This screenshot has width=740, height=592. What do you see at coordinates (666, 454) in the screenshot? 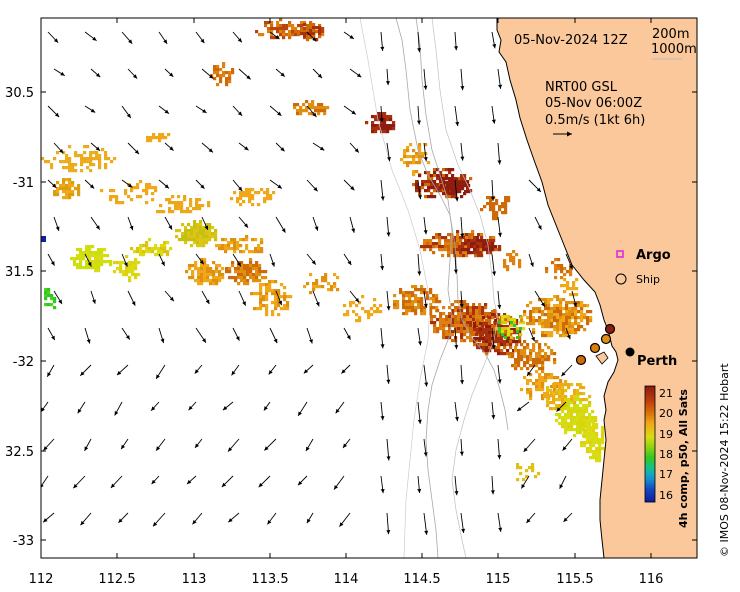
I see `colorbar-tick-label: 18` at bounding box center [666, 454].